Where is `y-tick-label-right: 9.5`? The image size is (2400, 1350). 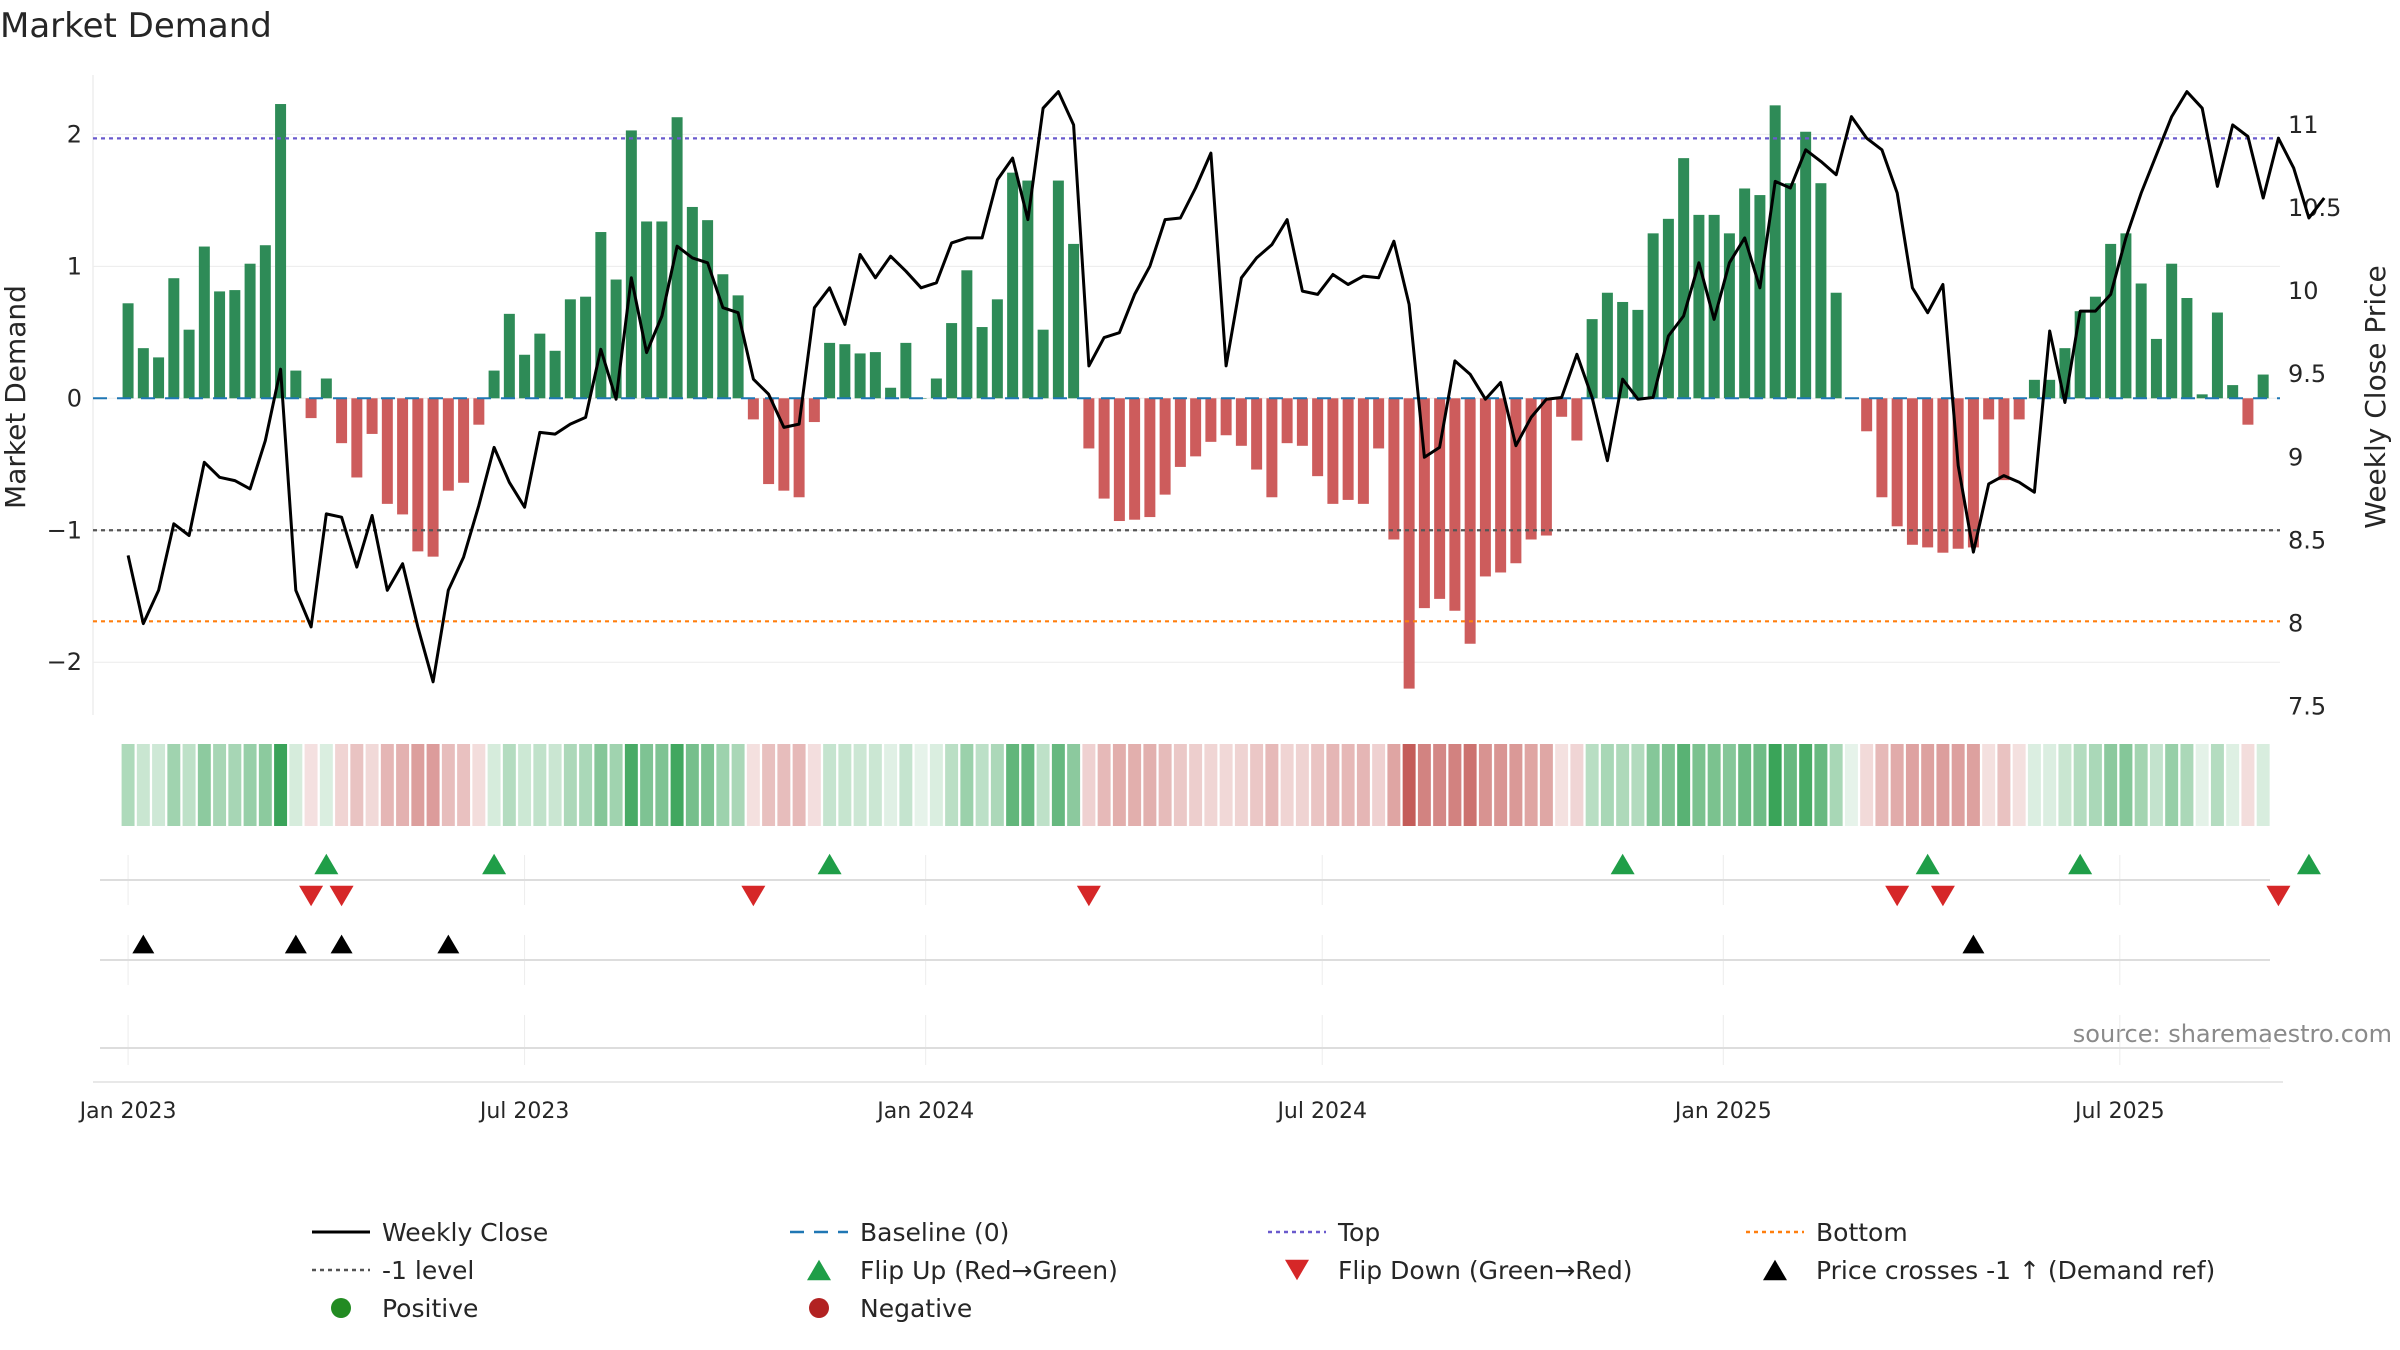
y-tick-label-right: 9.5 is located at coordinates (2307, 374).